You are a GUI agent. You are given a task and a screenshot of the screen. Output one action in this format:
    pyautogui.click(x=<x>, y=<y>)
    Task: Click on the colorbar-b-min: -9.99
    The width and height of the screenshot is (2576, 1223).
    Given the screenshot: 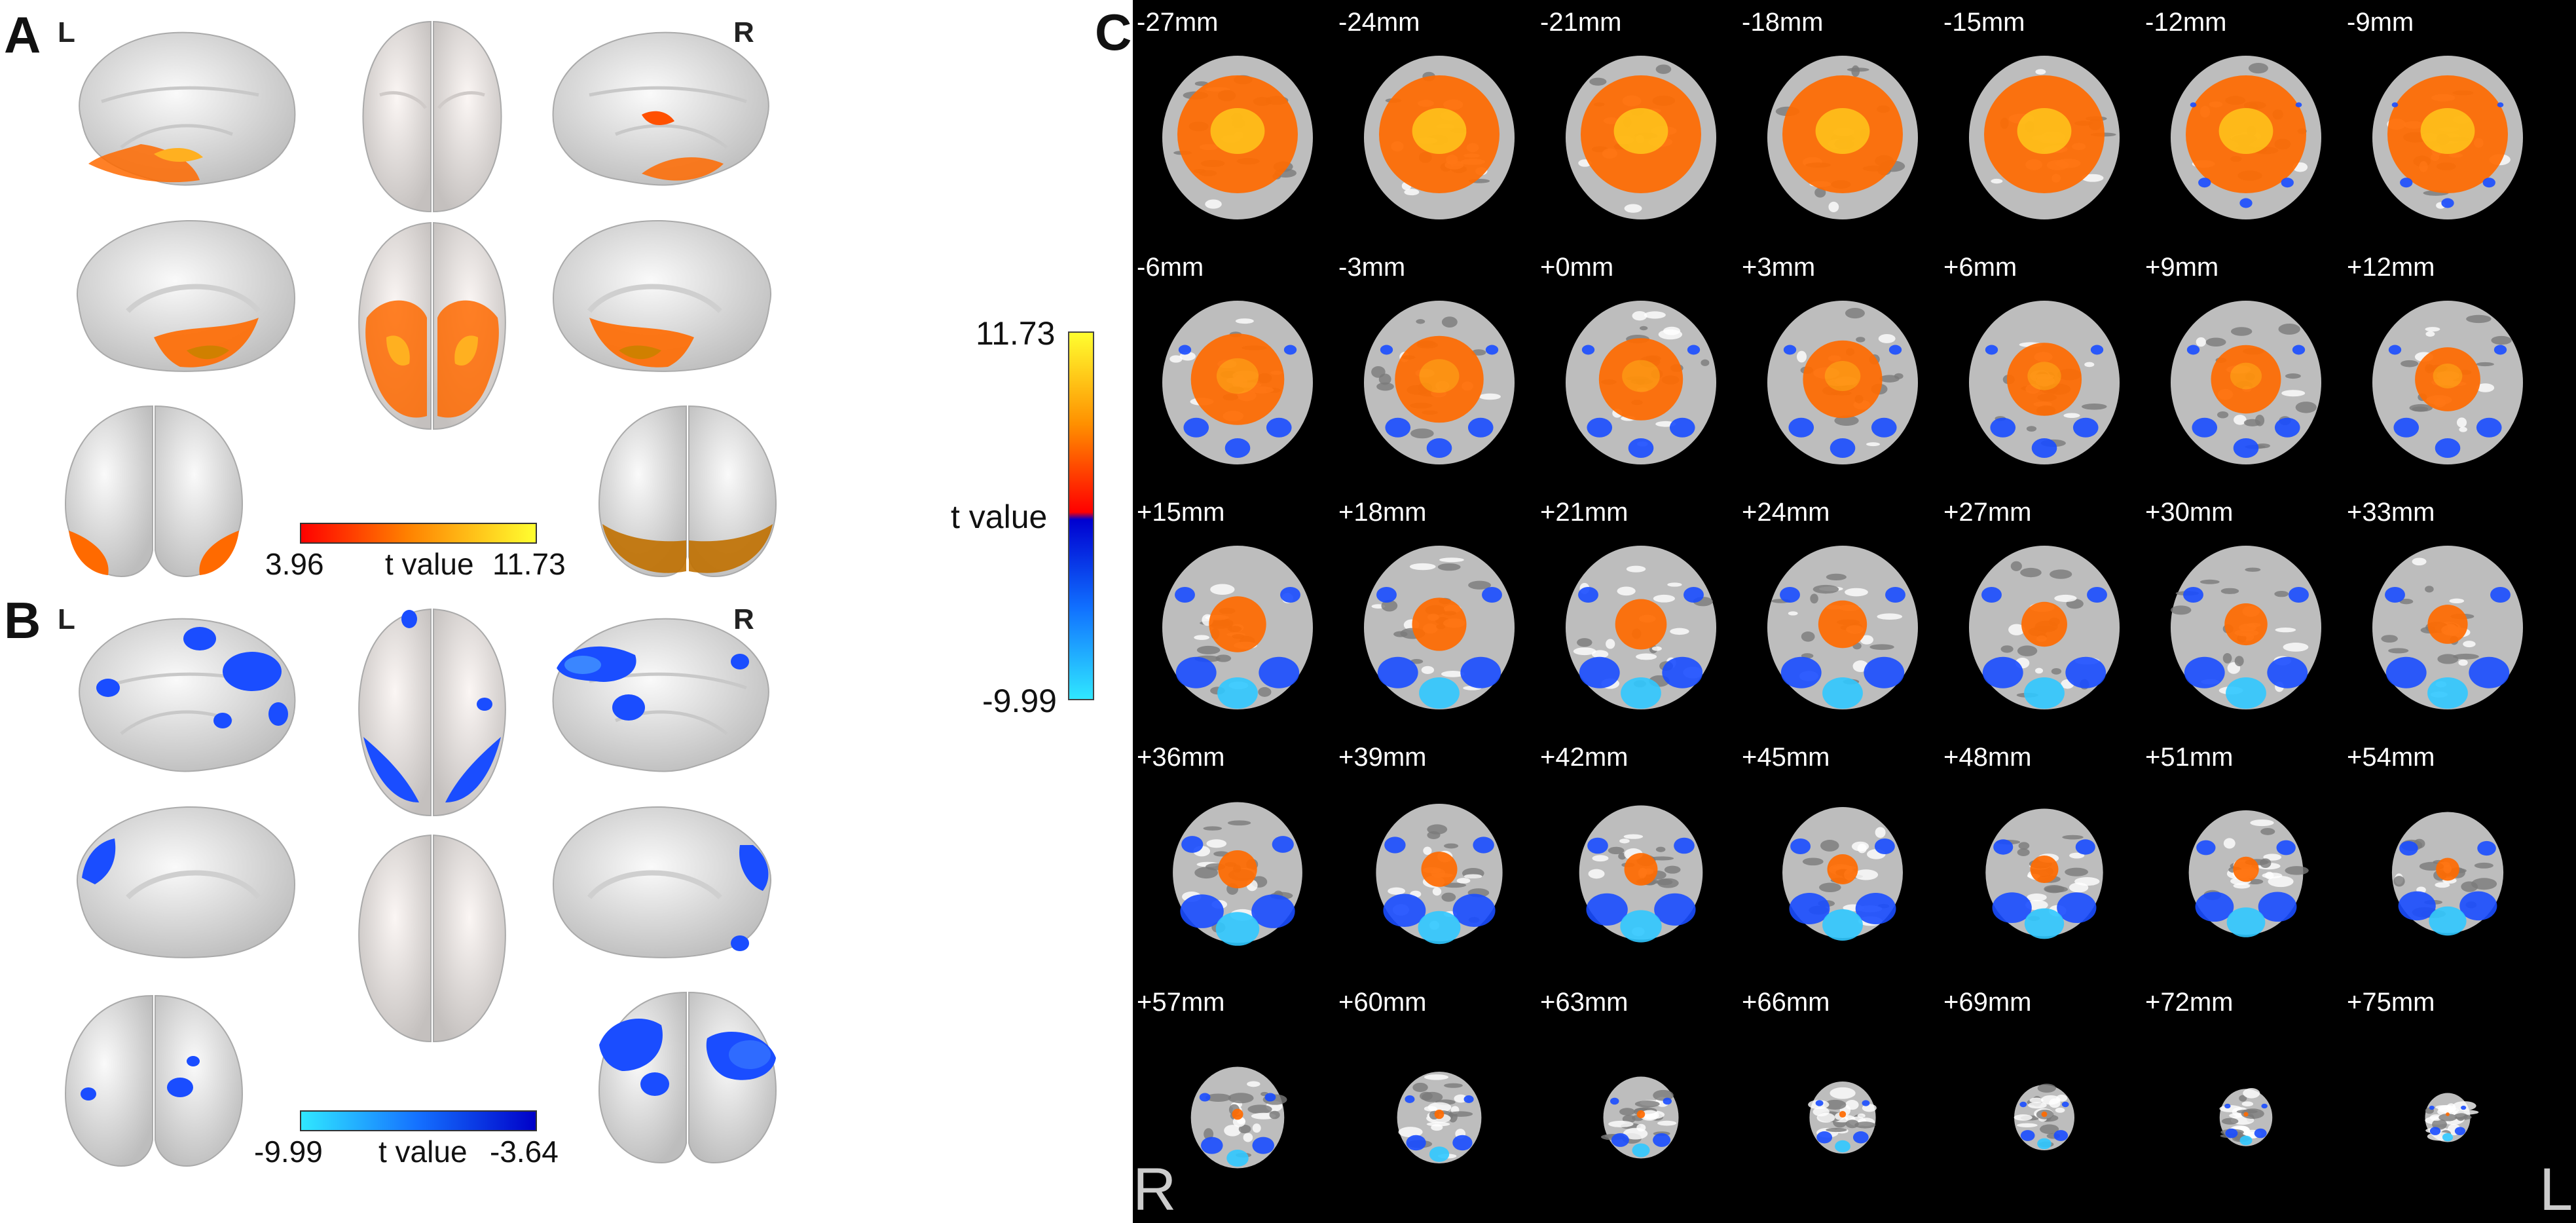 What is the action you would take?
    pyautogui.click(x=288, y=1152)
    